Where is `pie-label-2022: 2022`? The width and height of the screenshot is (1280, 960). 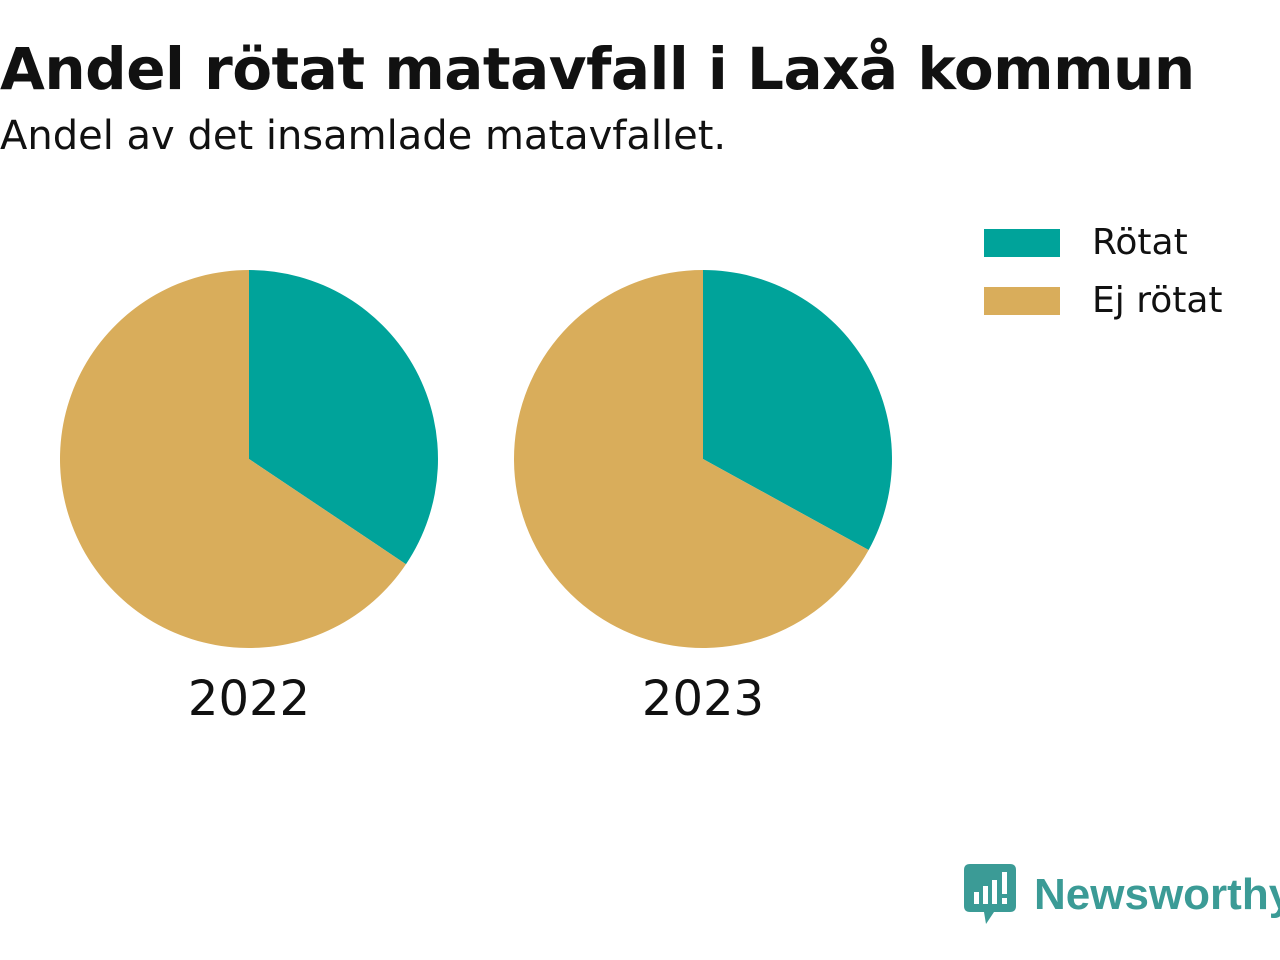
pie-label-2022: 2022 is located at coordinates (249, 699).